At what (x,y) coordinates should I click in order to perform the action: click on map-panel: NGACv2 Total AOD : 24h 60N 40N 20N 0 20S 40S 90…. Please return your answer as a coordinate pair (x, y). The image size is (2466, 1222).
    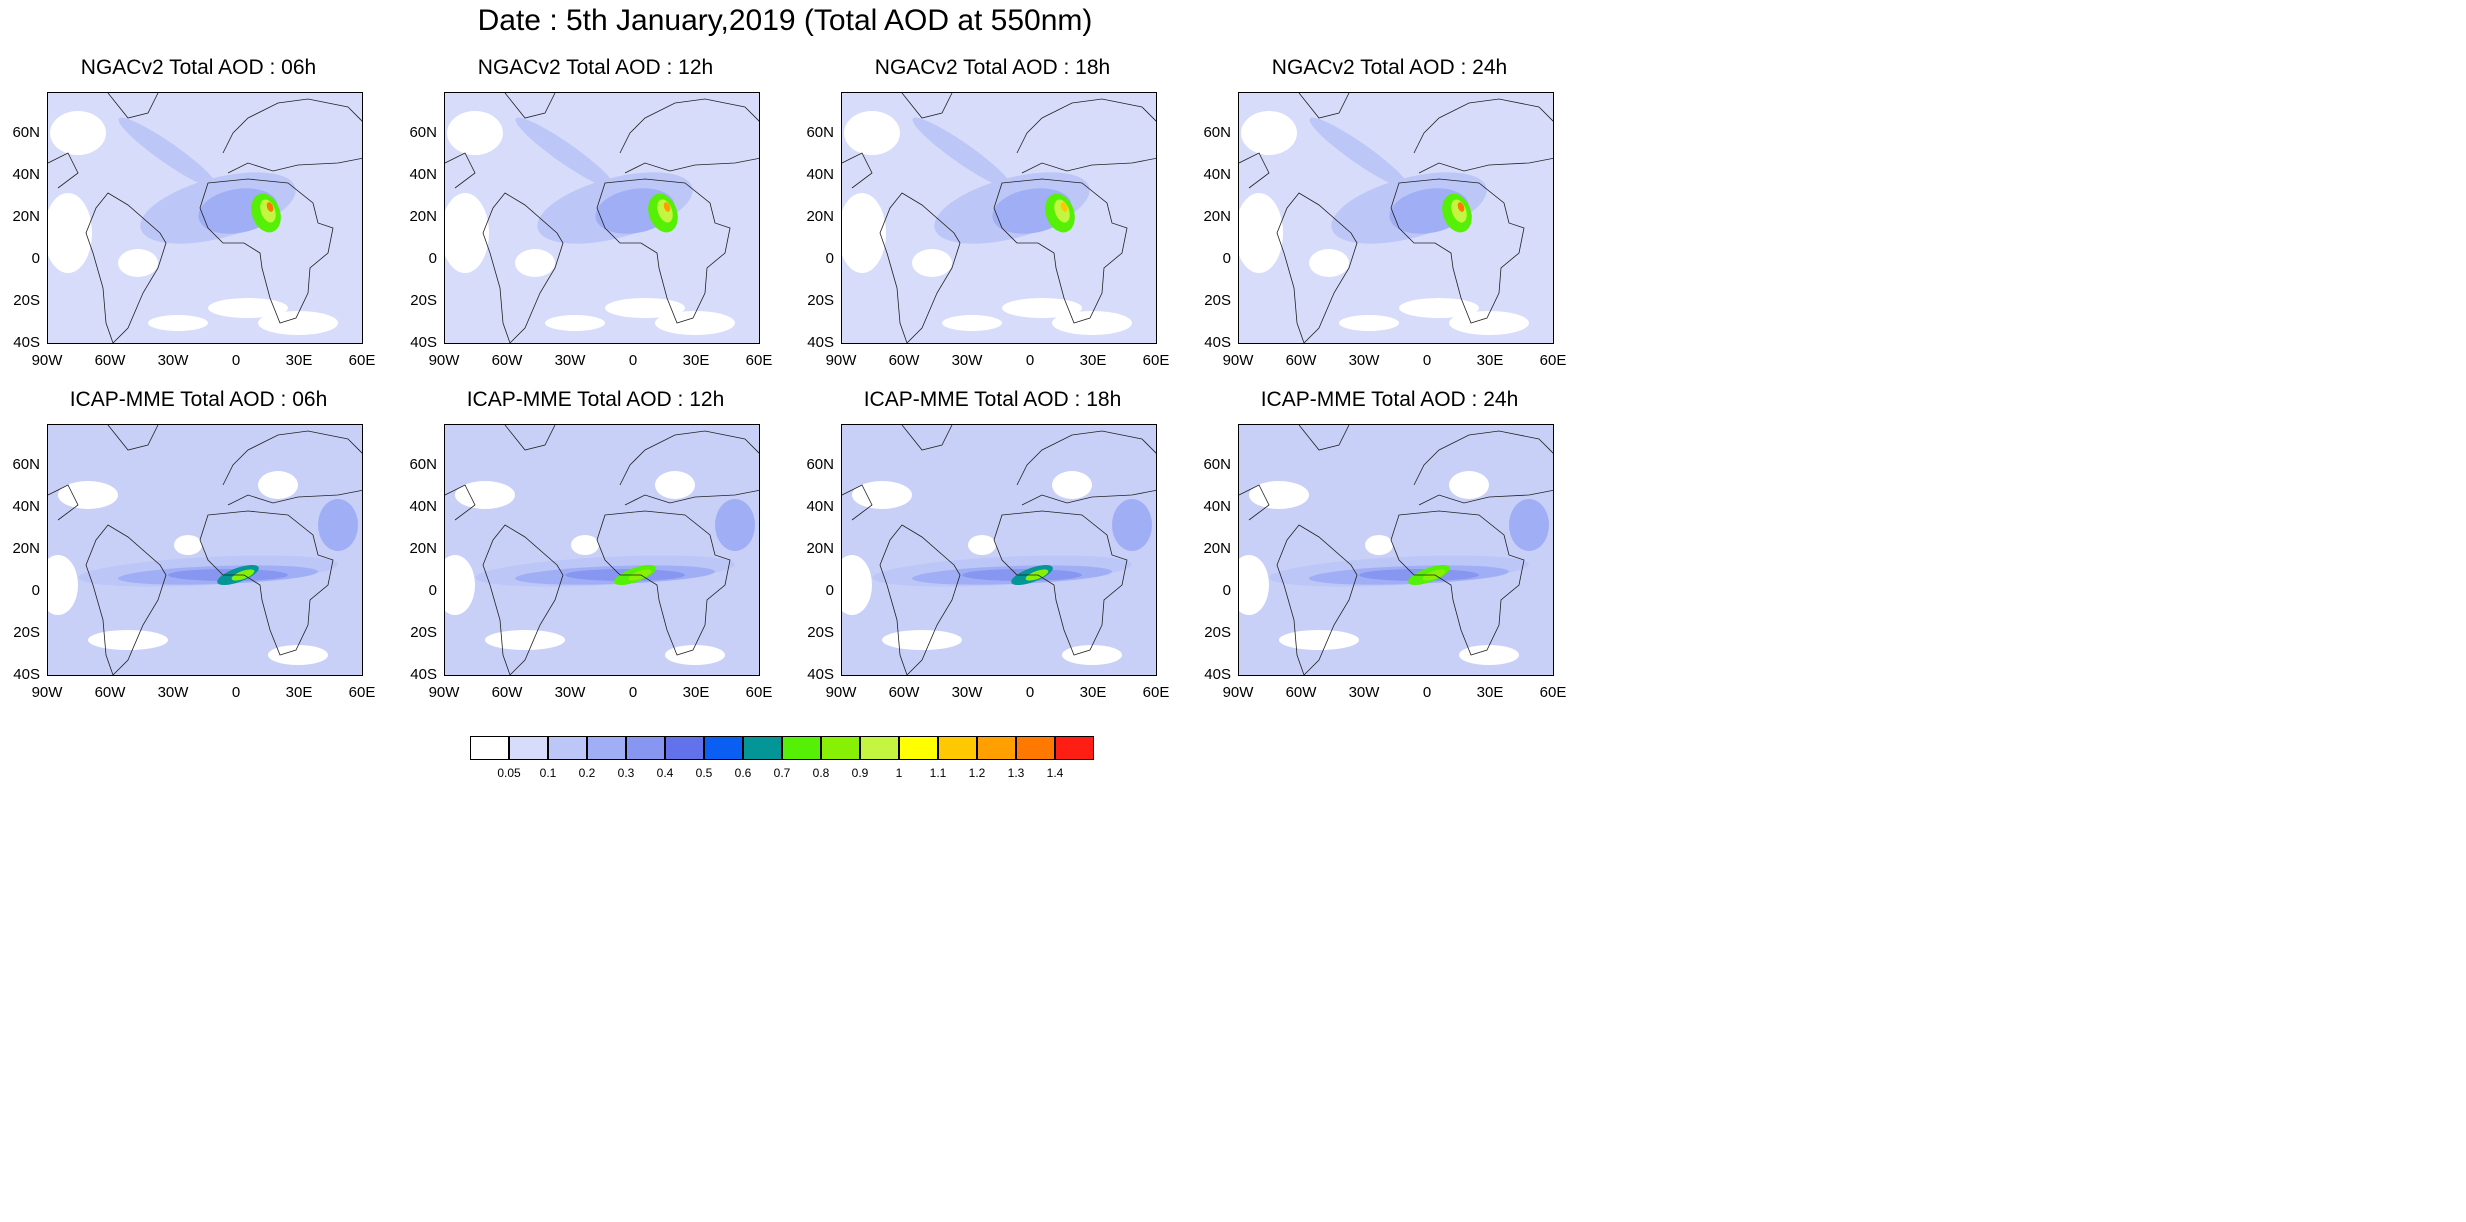
    Looking at the image, I should click on (1389, 229).